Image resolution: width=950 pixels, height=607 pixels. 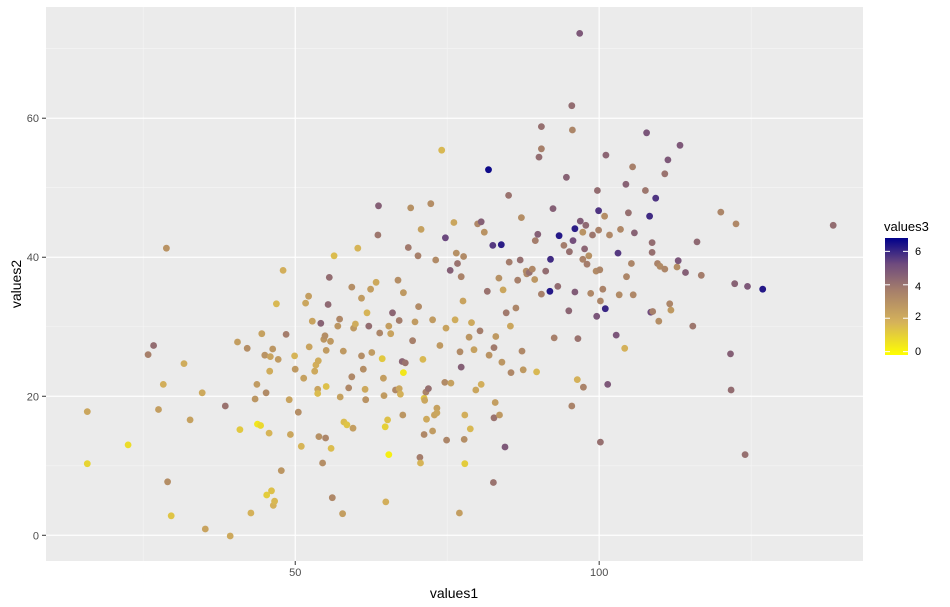 What do you see at coordinates (918, 287) in the screenshot?
I see `legend-label-4: 4` at bounding box center [918, 287].